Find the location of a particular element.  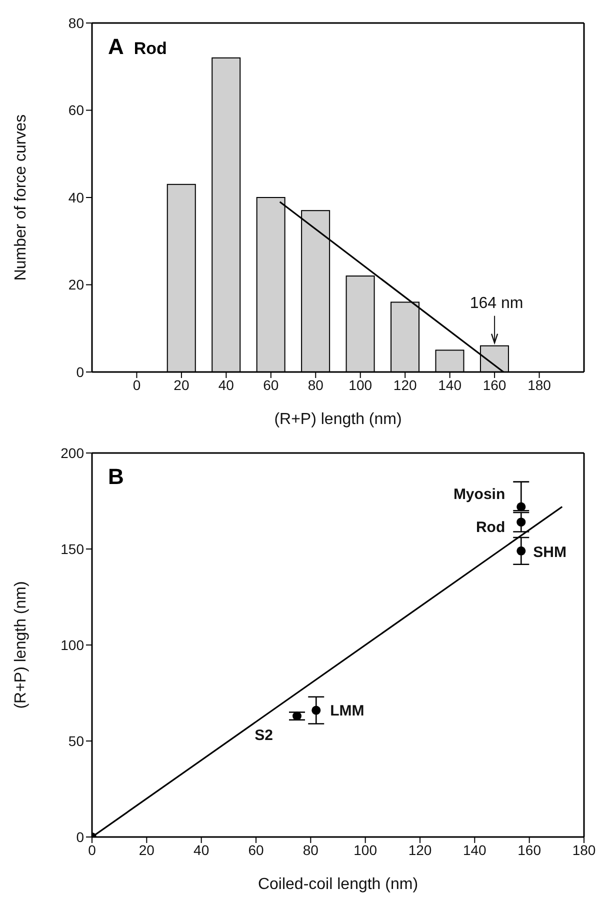

annotation: S2 is located at coordinates (263, 735).